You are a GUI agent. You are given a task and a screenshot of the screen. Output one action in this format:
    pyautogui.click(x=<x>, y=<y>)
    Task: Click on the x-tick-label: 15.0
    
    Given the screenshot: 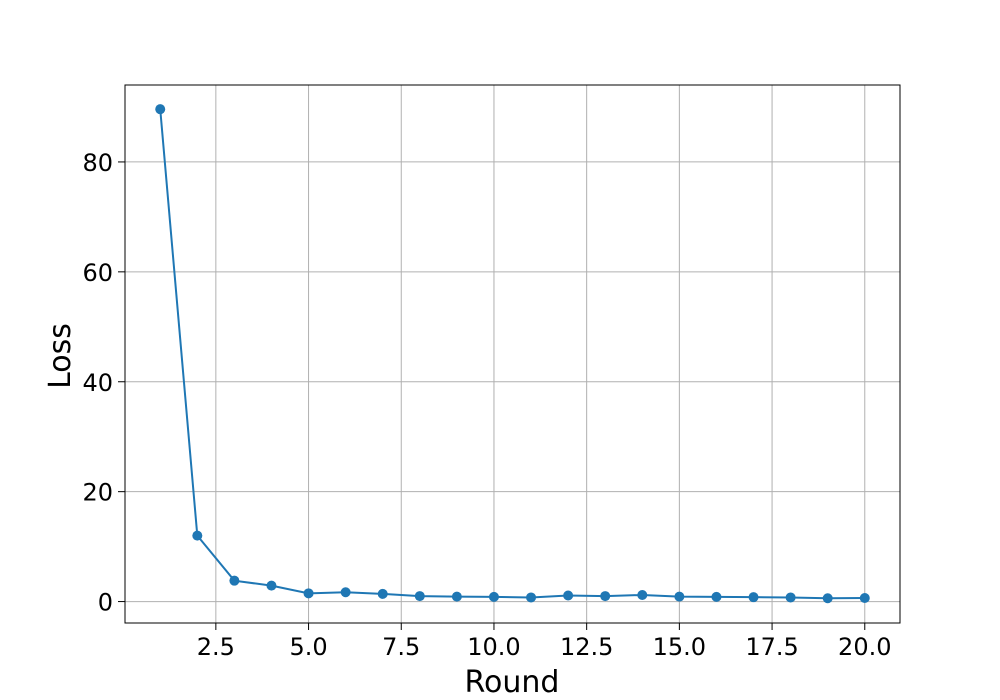 What is the action you would take?
    pyautogui.click(x=679, y=647)
    